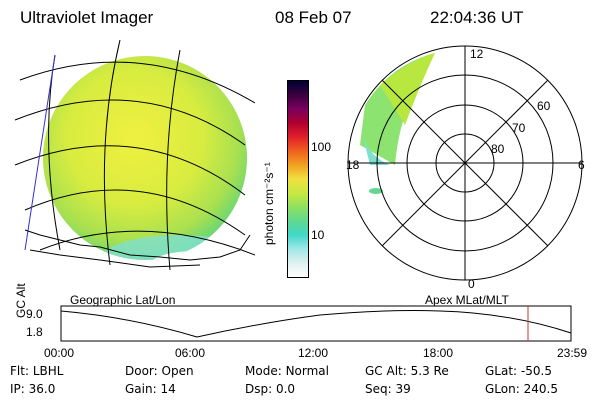 The height and width of the screenshot is (400, 600). Describe the element at coordinates (159, 371) in the screenshot. I see `status-door: Door: Open` at that location.